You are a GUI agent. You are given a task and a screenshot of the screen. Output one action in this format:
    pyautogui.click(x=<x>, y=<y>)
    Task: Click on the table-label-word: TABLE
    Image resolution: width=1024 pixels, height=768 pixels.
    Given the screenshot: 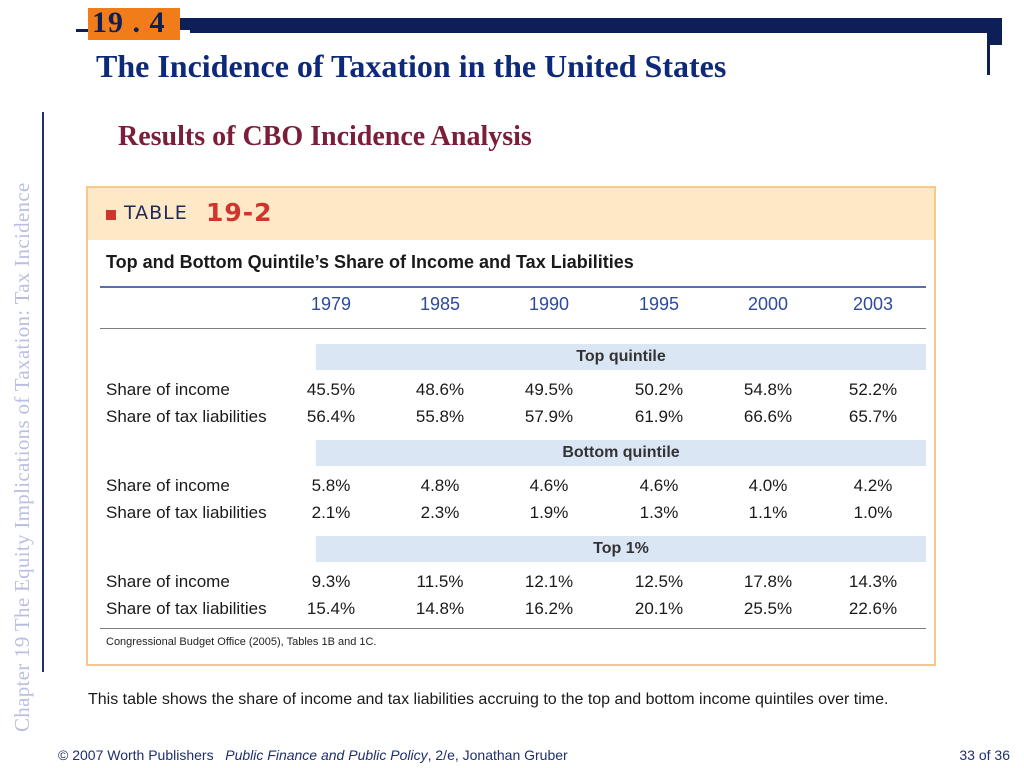 What is the action you would take?
    pyautogui.click(x=156, y=213)
    